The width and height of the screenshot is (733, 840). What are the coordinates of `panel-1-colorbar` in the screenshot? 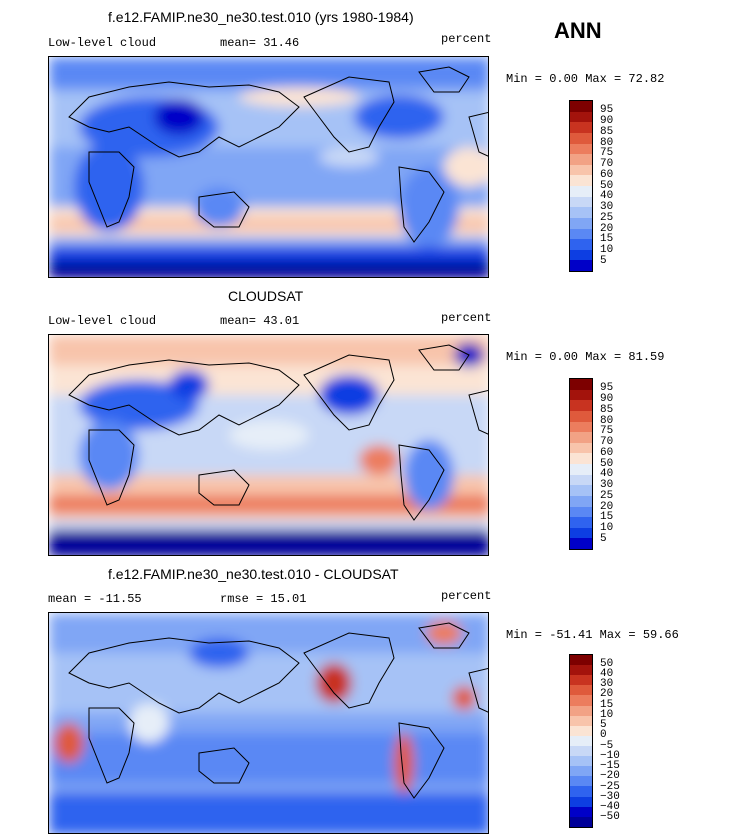 It's located at (581, 186).